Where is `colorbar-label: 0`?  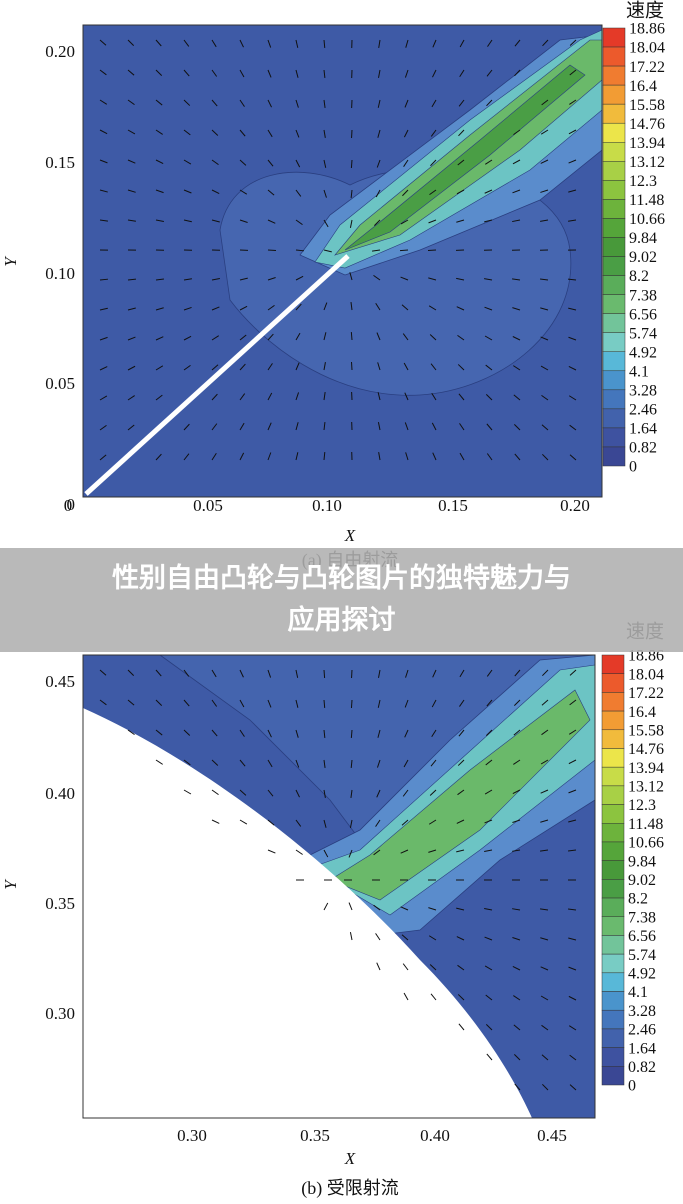 colorbar-label: 0 is located at coordinates (632, 1086).